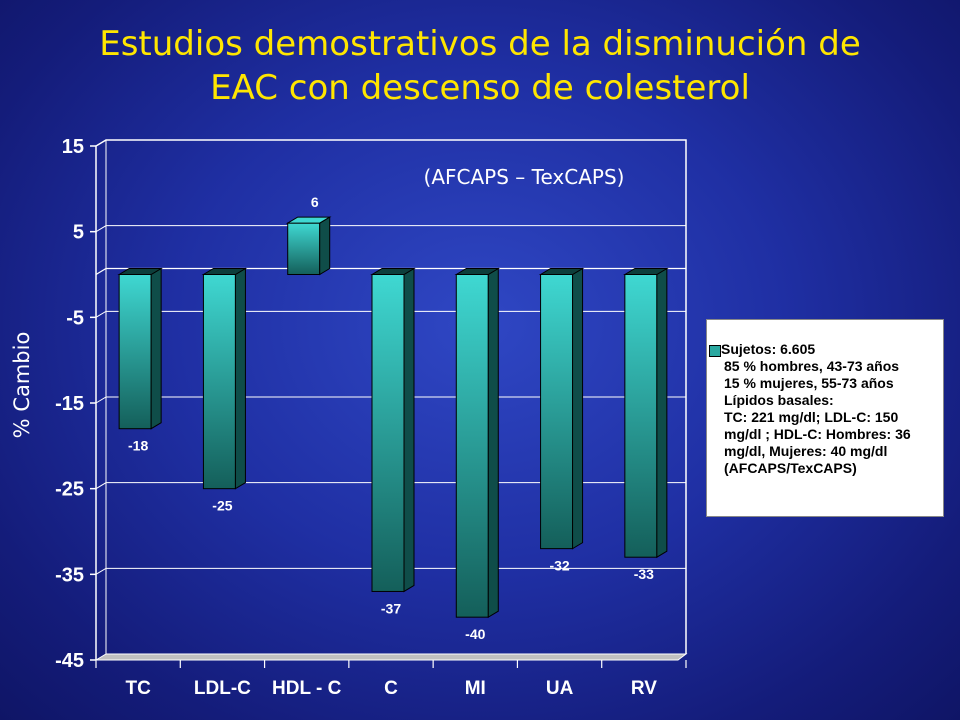 Image resolution: width=960 pixels, height=720 pixels. I want to click on bar-HDL - C, so click(304, 249).